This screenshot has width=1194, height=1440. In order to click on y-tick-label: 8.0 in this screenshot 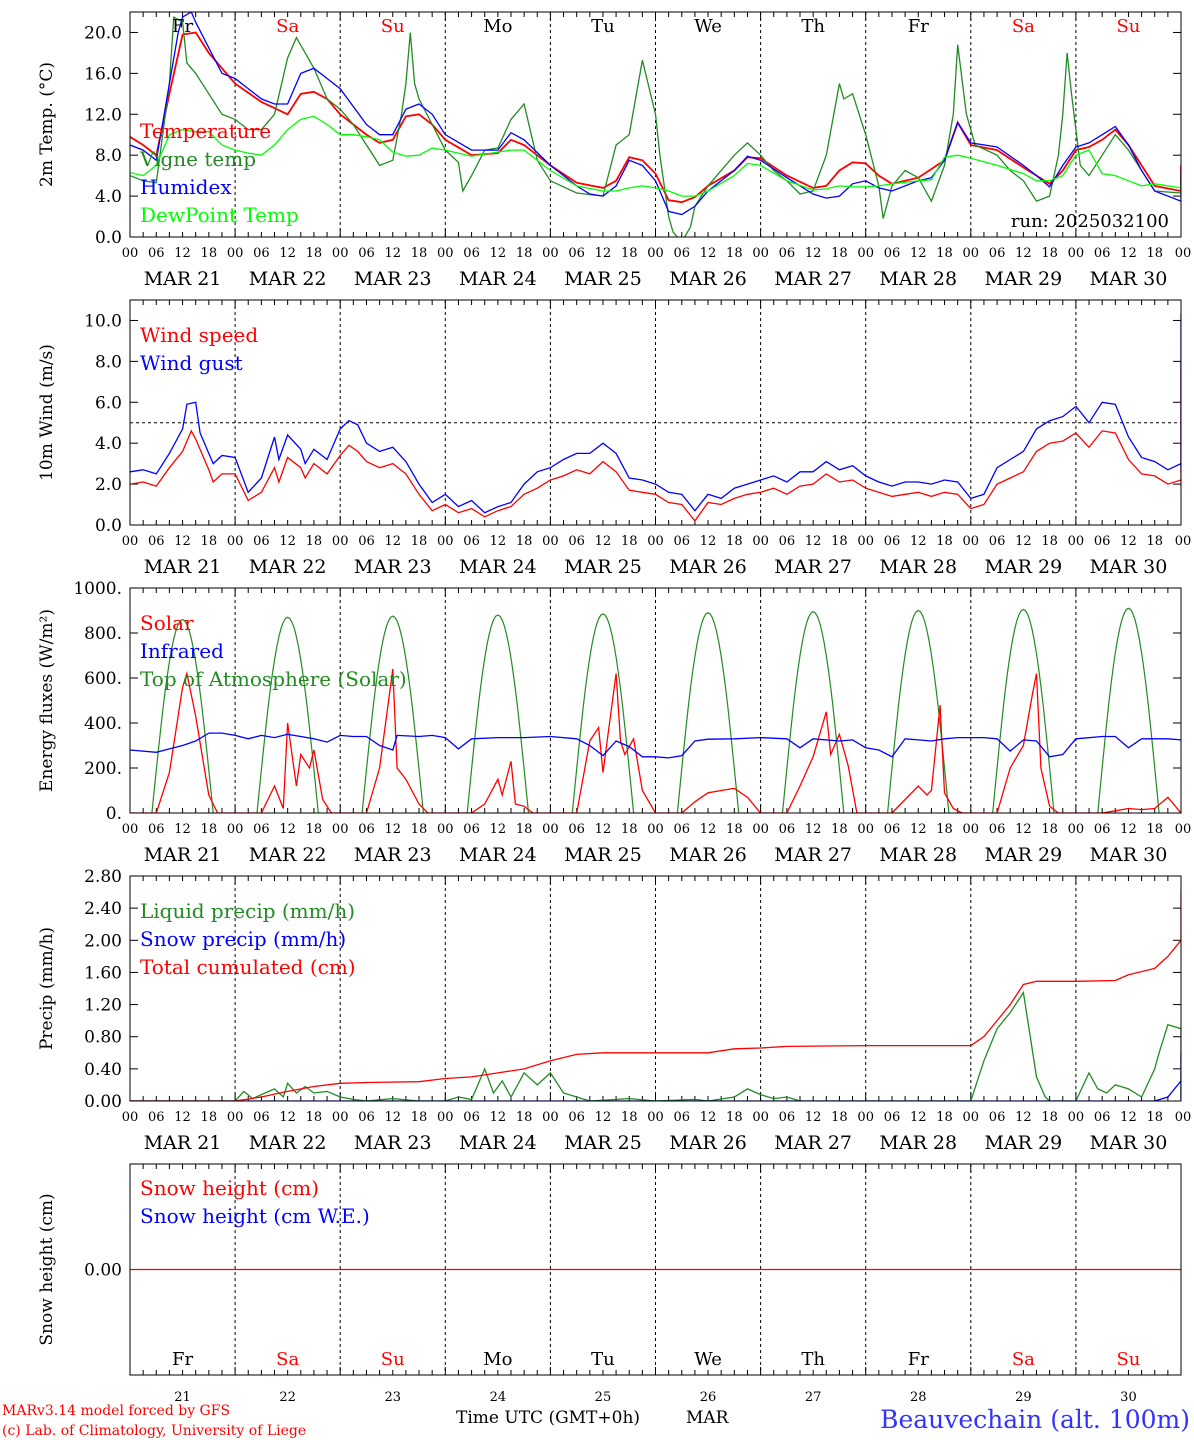, I will do `click(108, 362)`.